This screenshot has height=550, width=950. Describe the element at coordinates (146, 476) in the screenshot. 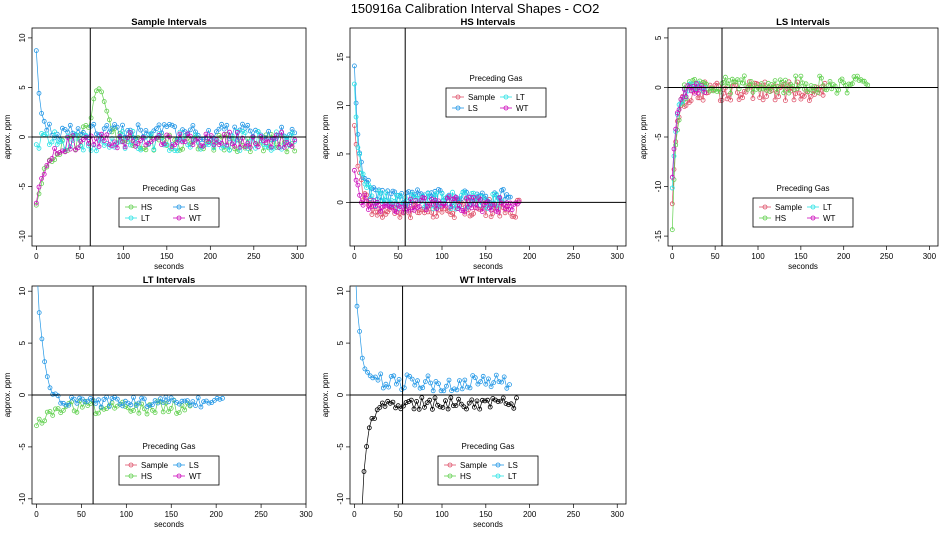

I see `legend-entry-label: HS` at that location.